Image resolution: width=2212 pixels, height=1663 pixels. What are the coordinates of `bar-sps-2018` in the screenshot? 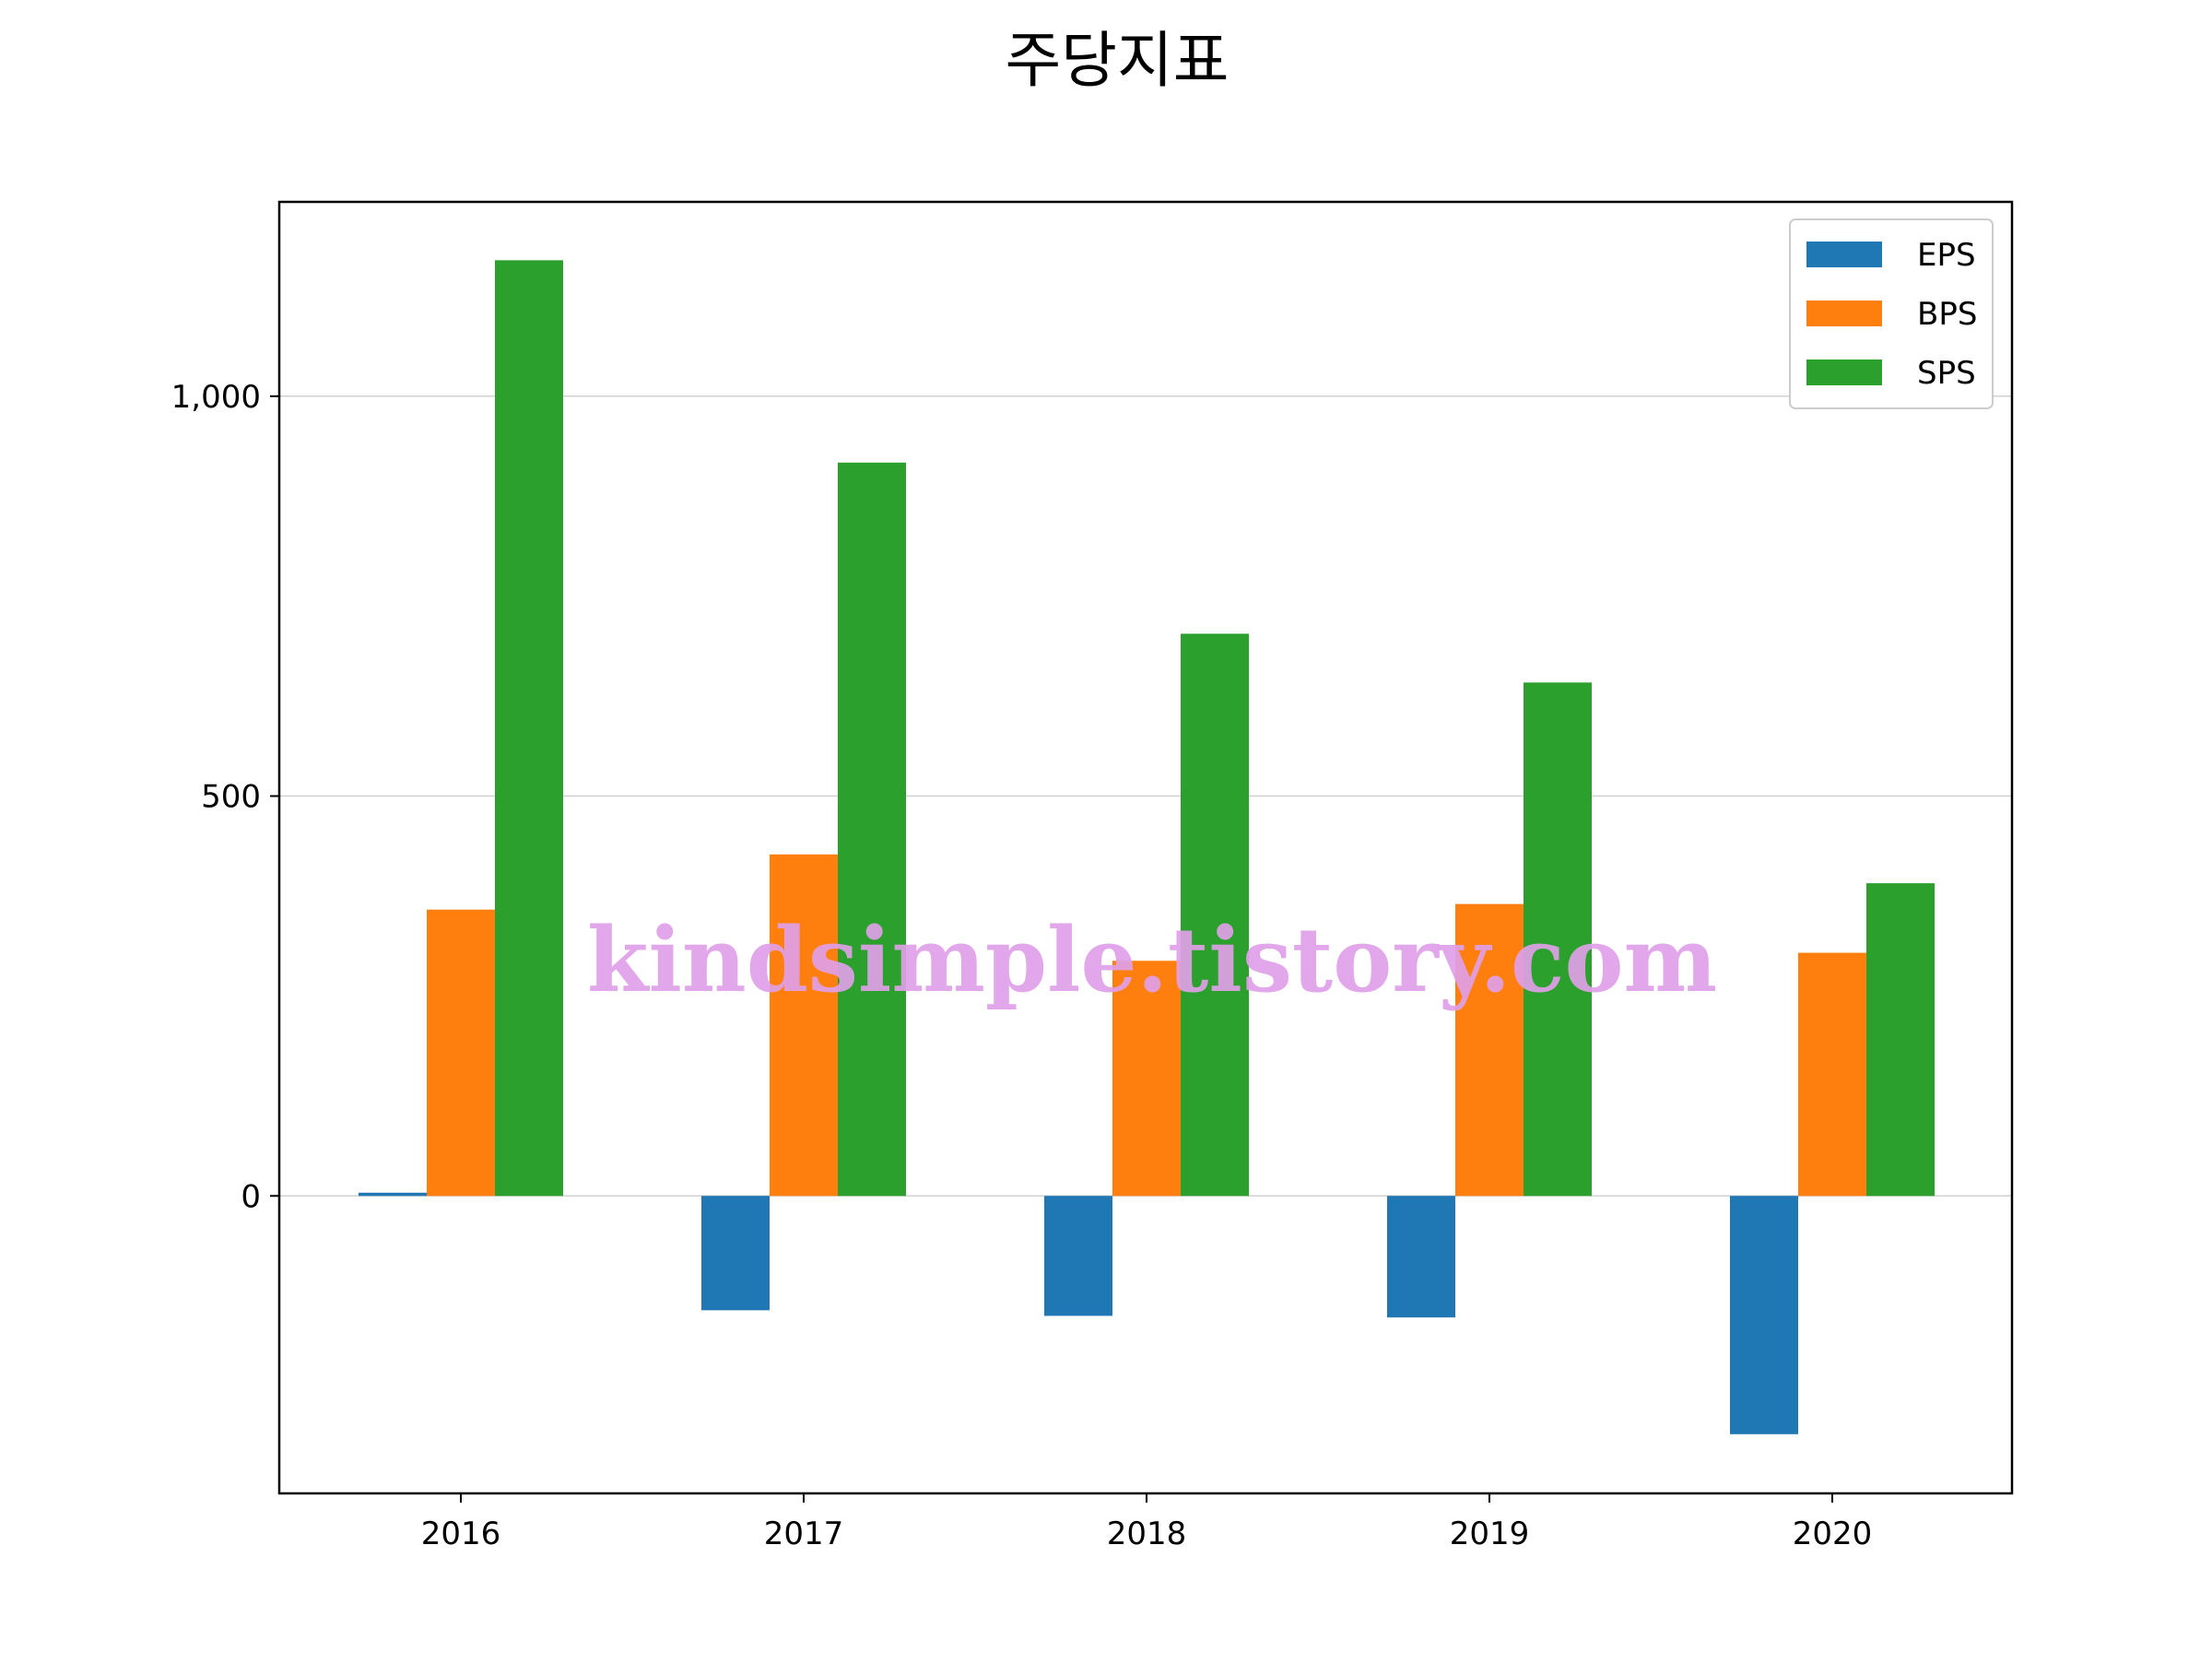 It's located at (1215, 915).